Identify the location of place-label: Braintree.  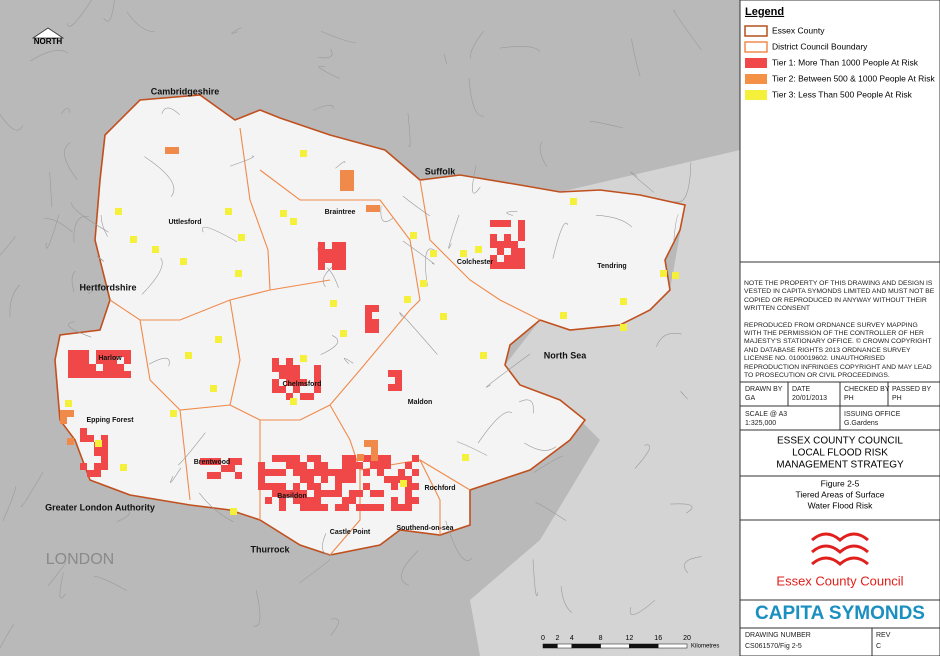
(340, 212).